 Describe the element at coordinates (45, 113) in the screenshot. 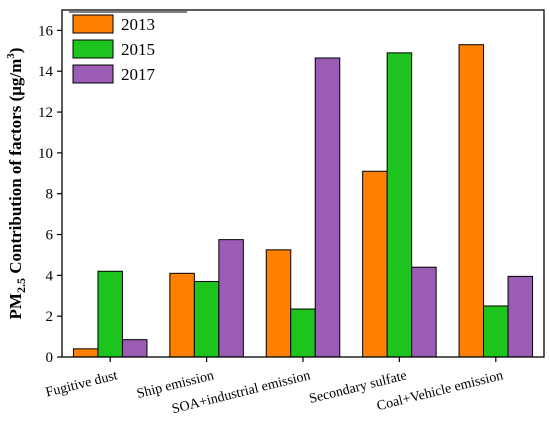

I see `y-tick-label: 12` at that location.